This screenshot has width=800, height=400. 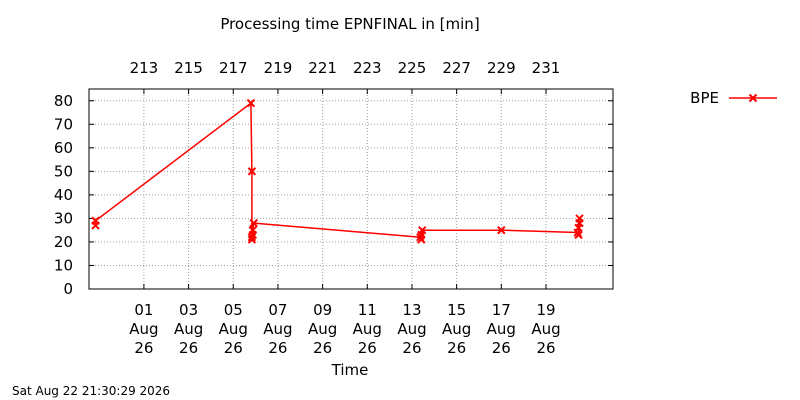 I want to click on x2-tick-label: 223, so click(x=367, y=68).